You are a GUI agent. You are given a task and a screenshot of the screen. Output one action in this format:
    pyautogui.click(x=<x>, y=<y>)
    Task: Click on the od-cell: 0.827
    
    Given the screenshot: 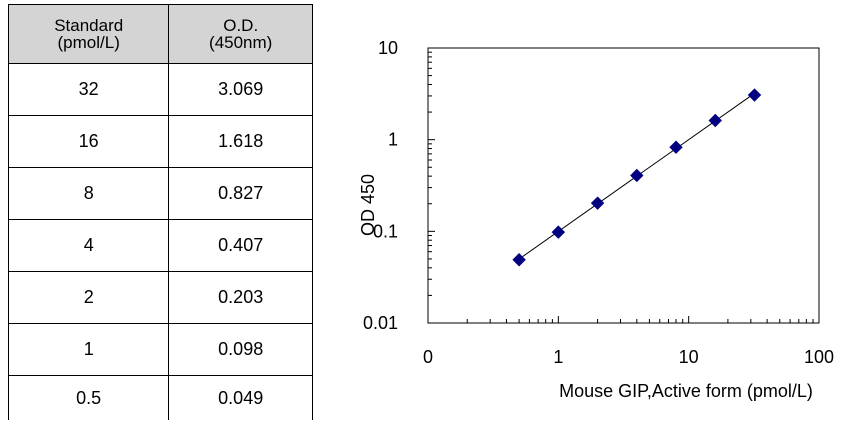 What is the action you would take?
    pyautogui.click(x=240, y=193)
    